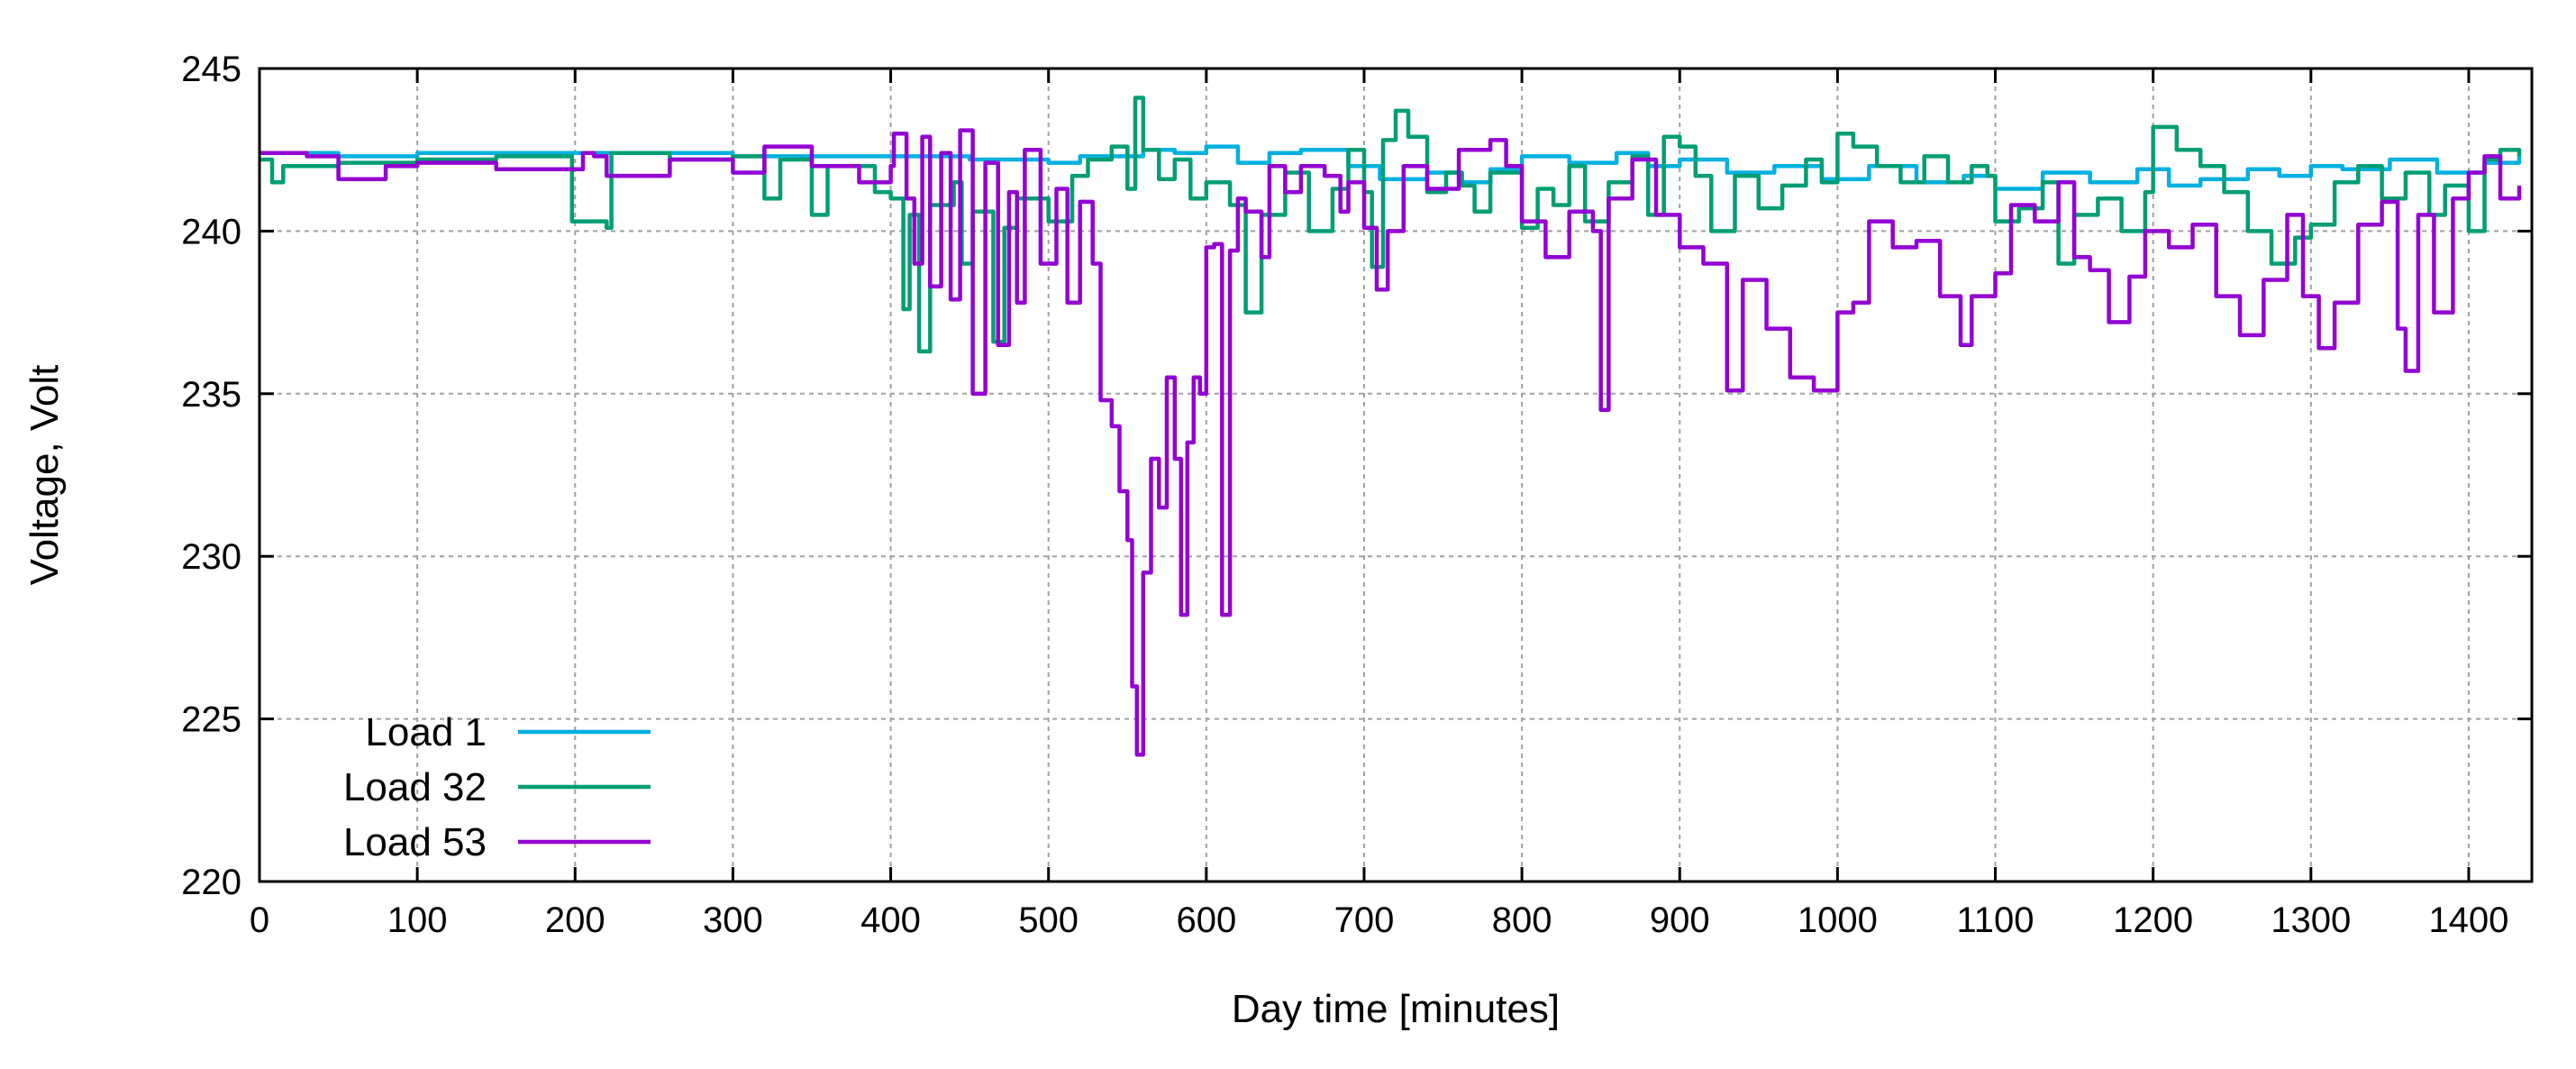  What do you see at coordinates (417, 920) in the screenshot?
I see `x-tick-label: 100` at bounding box center [417, 920].